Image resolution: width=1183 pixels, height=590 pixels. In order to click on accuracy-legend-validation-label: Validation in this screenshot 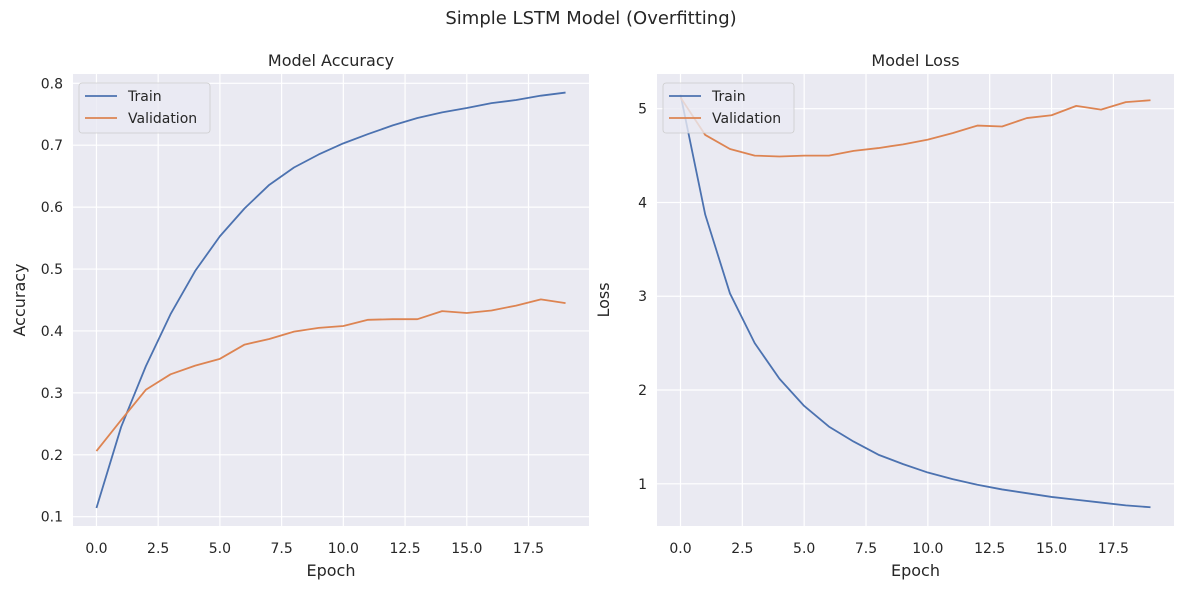, I will do `click(162, 119)`.